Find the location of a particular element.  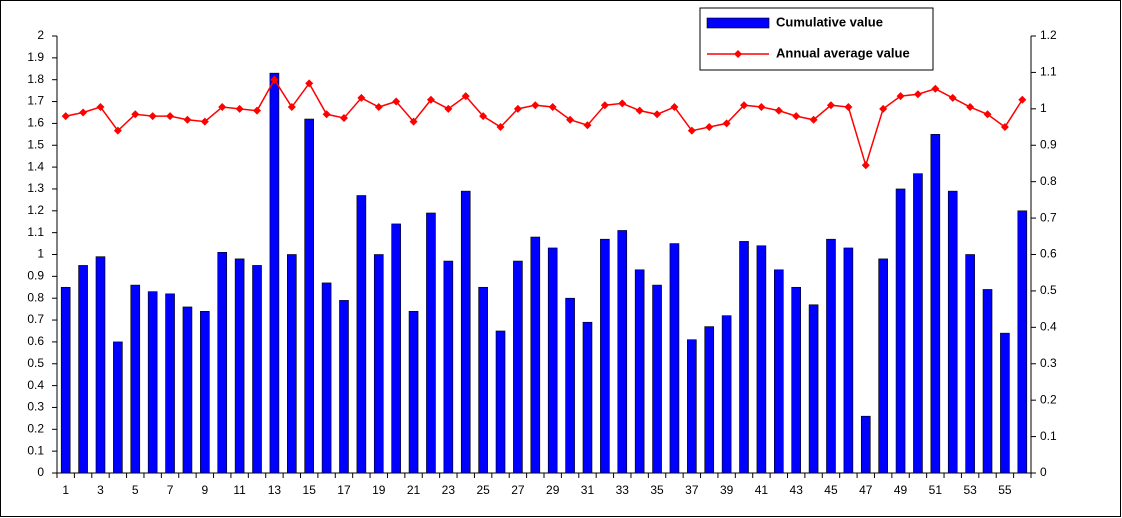

x-tick-label: 19 is located at coordinates (379, 490).